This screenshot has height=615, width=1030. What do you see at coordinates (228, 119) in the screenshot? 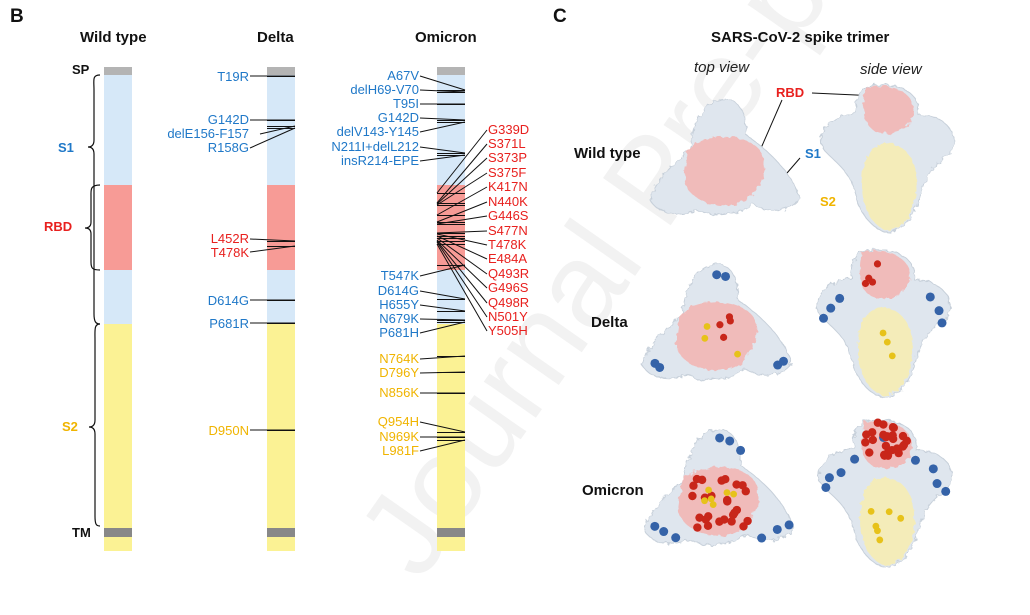
I see `delta-mutation-g142d: G142D` at bounding box center [228, 119].